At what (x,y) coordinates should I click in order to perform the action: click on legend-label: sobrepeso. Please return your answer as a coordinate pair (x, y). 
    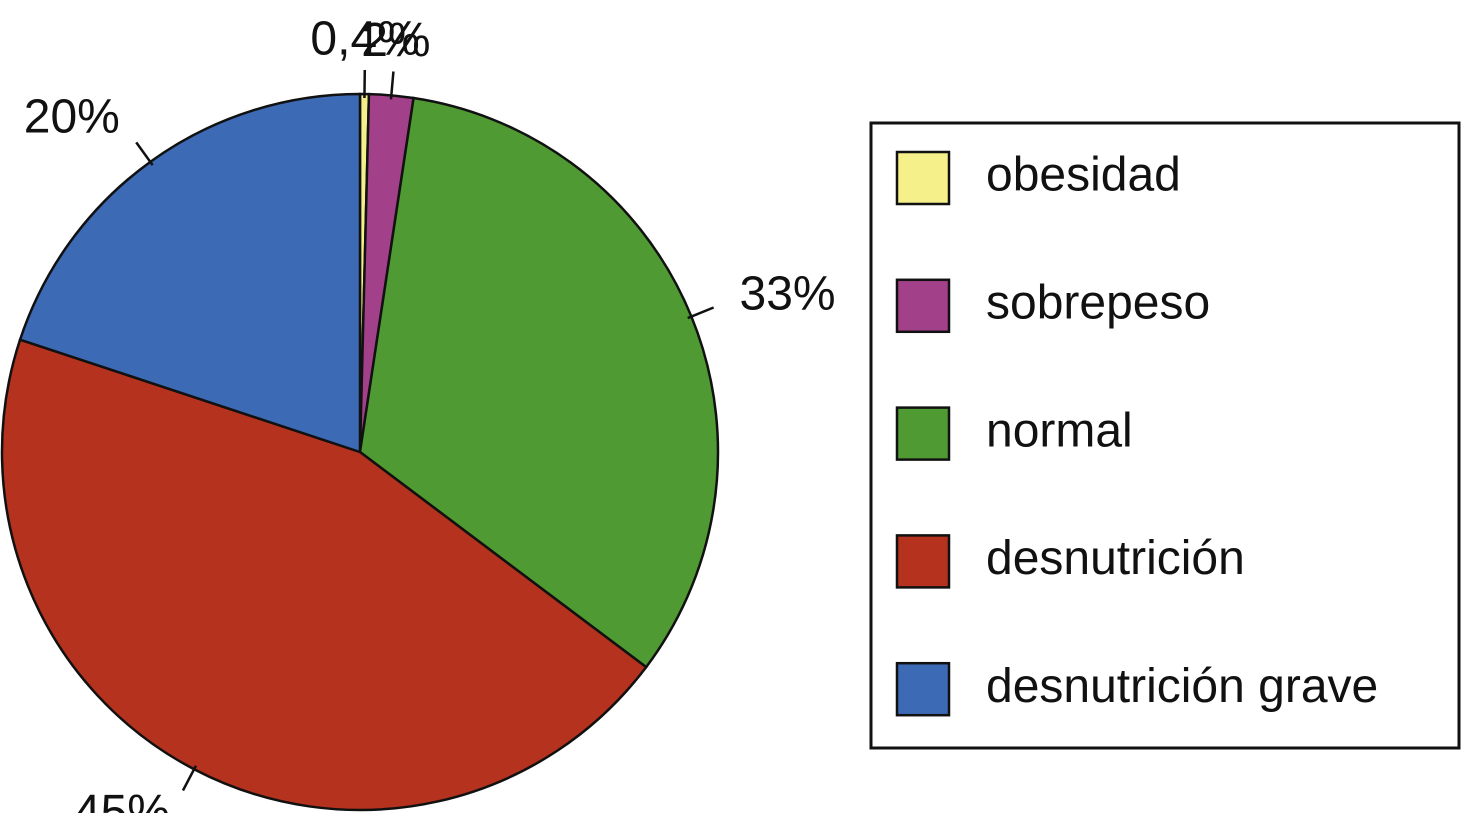
    Looking at the image, I should click on (1098, 302).